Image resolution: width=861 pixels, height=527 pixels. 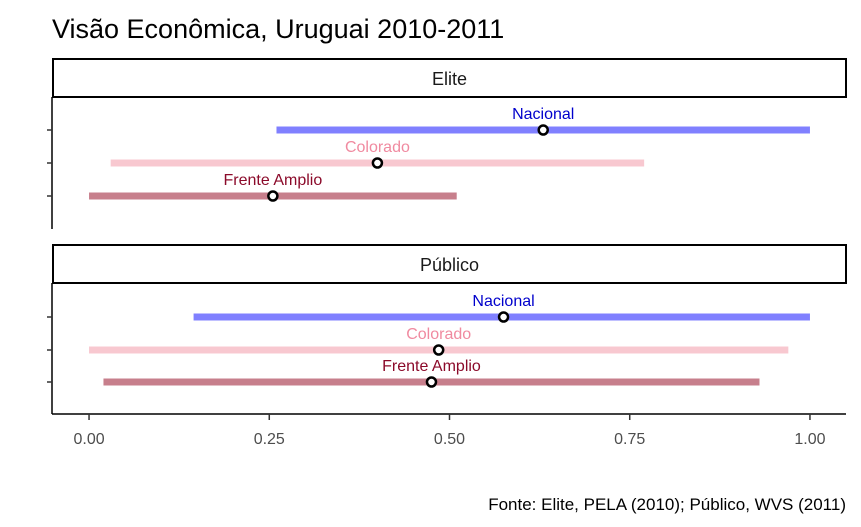 I want to click on x-axis-ticks: 0.00 0.25 0.50 0.75 1.00, so click(x=449, y=431).